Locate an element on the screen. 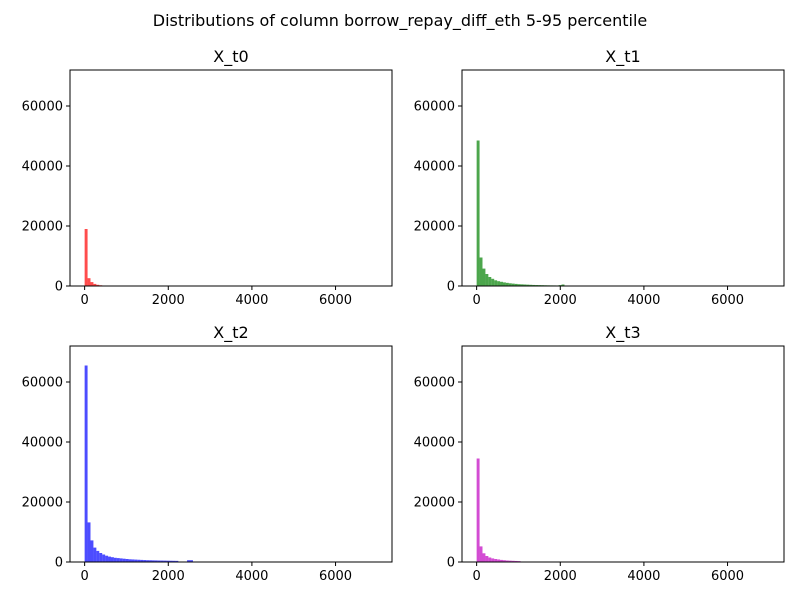 This screenshot has width=800, height=600. subplot-title: X_t0 is located at coordinates (230, 57).